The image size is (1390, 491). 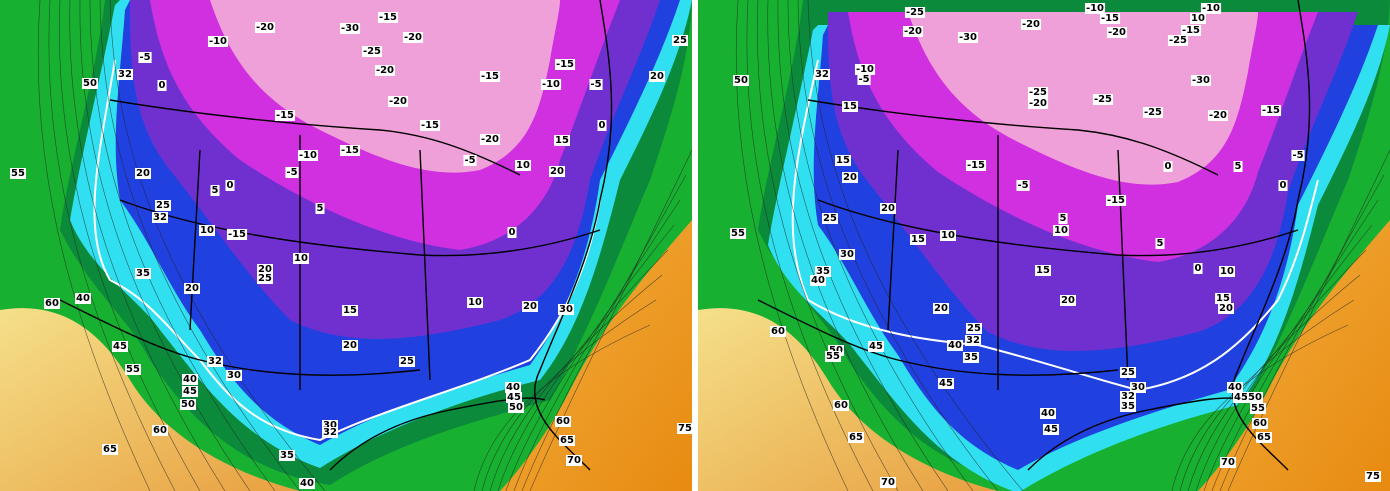 What do you see at coordinates (856, 437) in the screenshot?
I see `contour-label: 65` at bounding box center [856, 437].